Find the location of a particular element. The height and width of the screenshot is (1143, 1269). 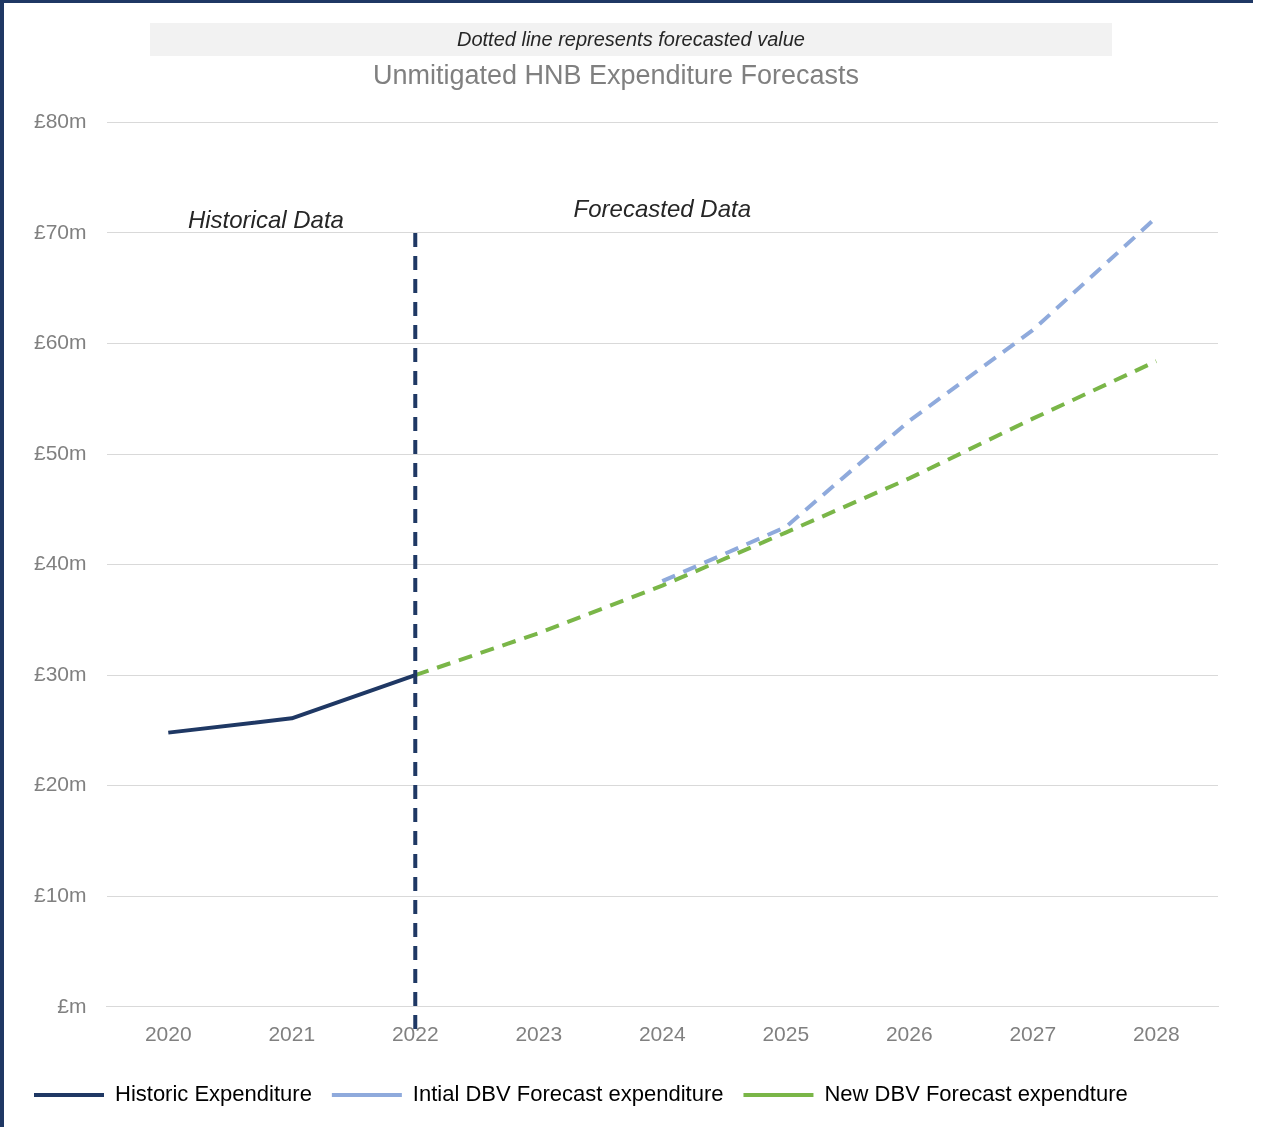

y-tick-label: £m is located at coordinates (72, 1005).